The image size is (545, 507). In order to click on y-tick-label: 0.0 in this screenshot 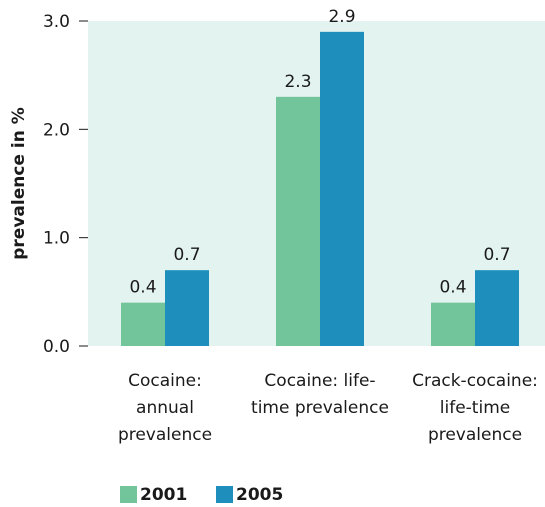, I will do `click(56, 347)`.